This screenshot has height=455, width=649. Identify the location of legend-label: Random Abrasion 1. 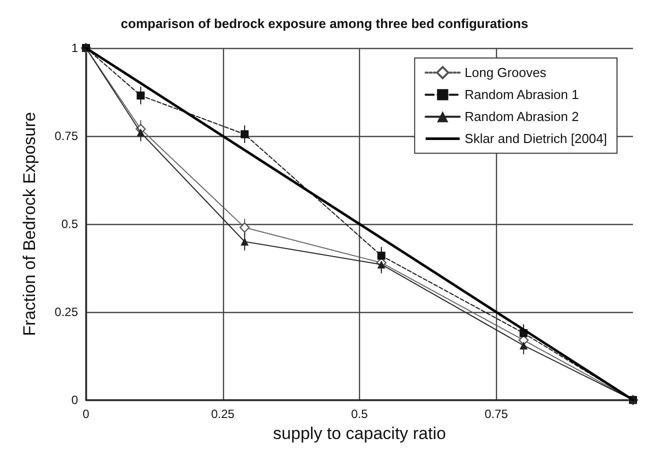
(521, 94).